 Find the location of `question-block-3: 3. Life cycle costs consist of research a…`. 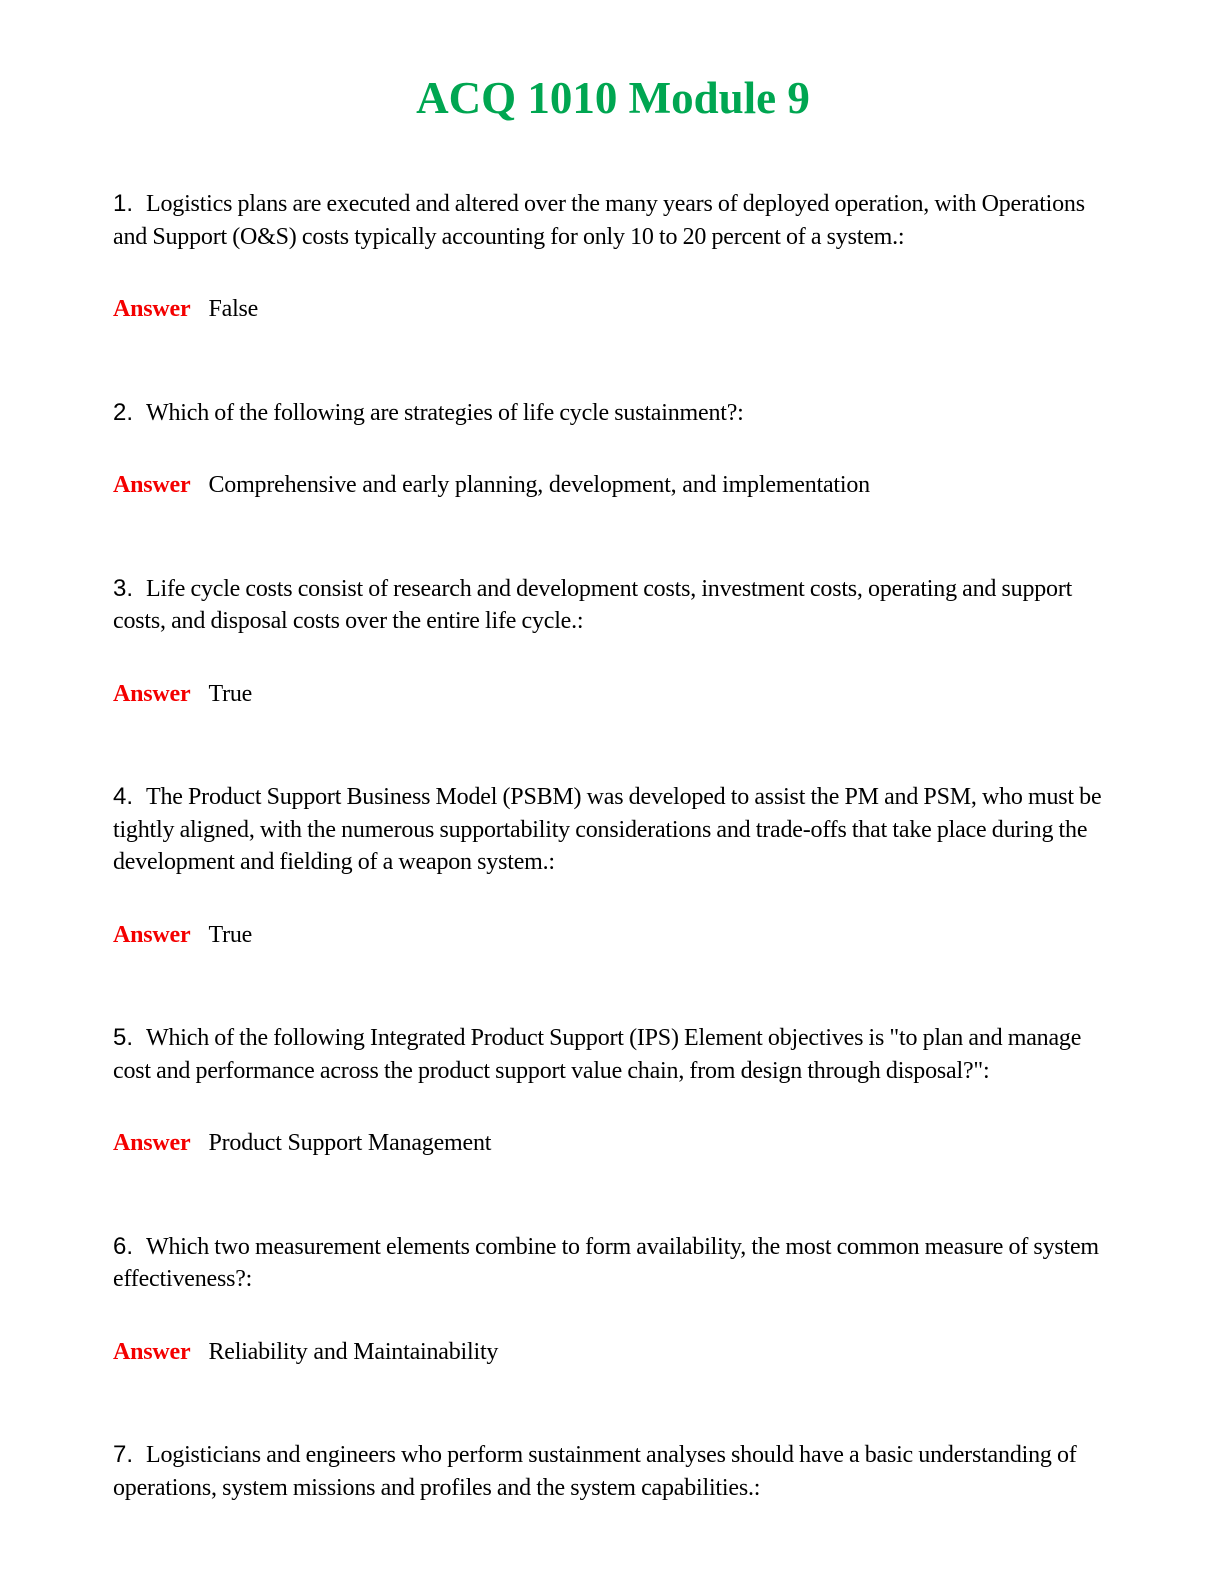

question-block-3: 3. Life cycle costs consist of research a… is located at coordinates (613, 642).